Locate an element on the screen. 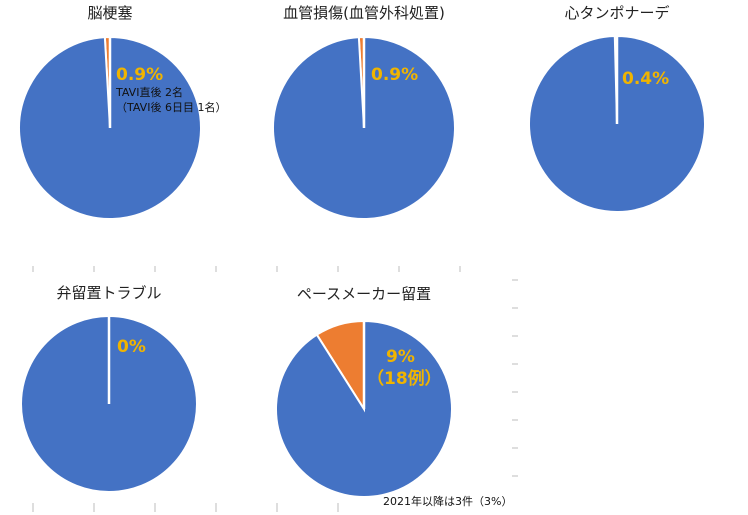 Image resolution: width=748 pixels, height=515 pixels. footnote: 2021年以降は3件（3%） is located at coordinates (447, 501).